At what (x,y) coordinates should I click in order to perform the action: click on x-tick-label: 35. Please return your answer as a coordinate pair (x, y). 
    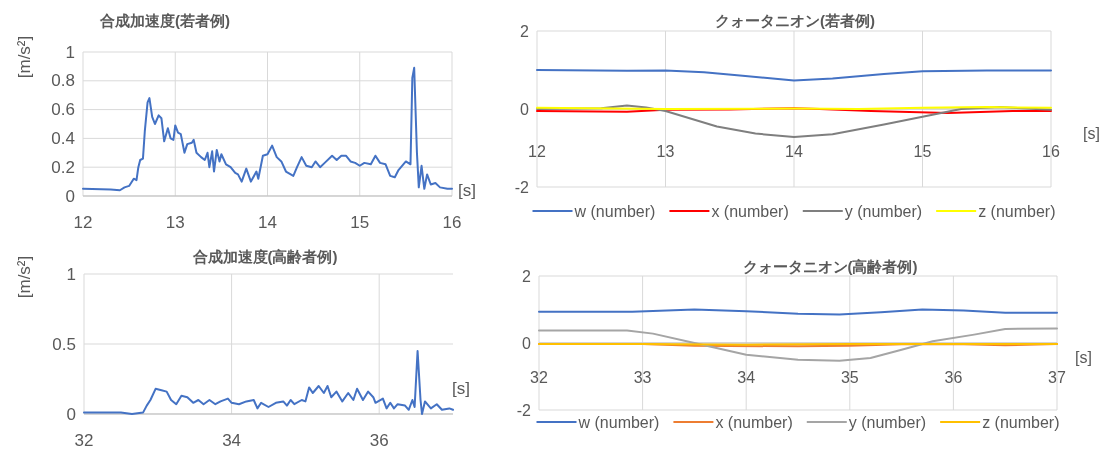
    Looking at the image, I should click on (849, 377).